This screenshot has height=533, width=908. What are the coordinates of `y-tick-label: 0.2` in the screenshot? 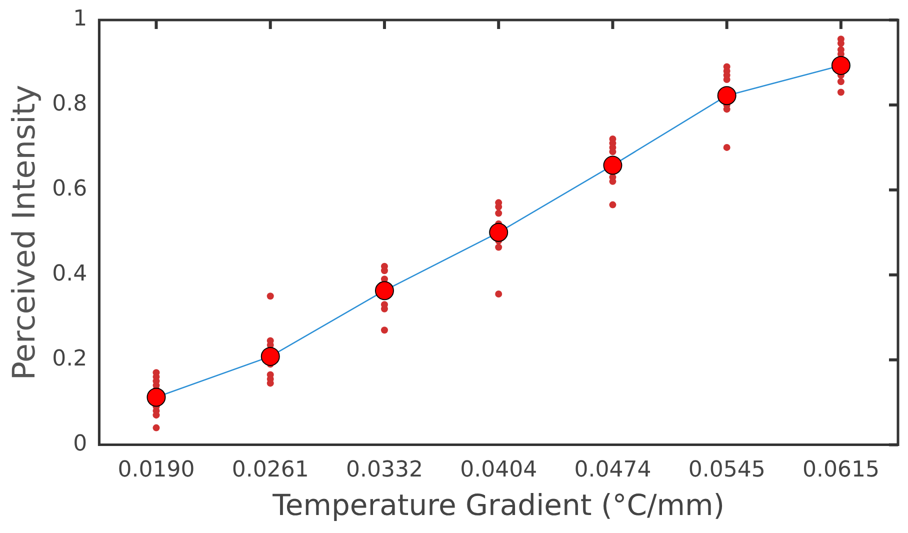 It's located at (70, 359).